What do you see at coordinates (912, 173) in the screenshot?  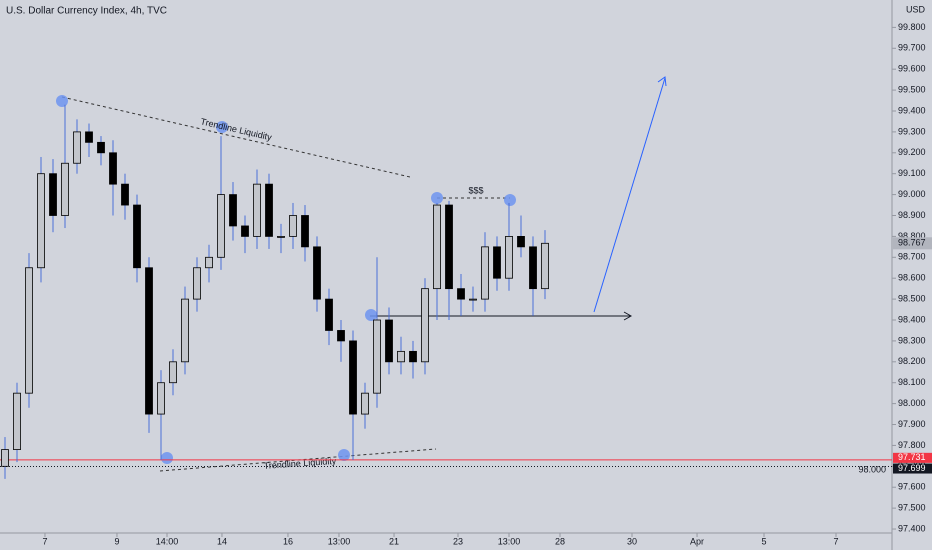 I see `y-tick-label: 99.100` at bounding box center [912, 173].